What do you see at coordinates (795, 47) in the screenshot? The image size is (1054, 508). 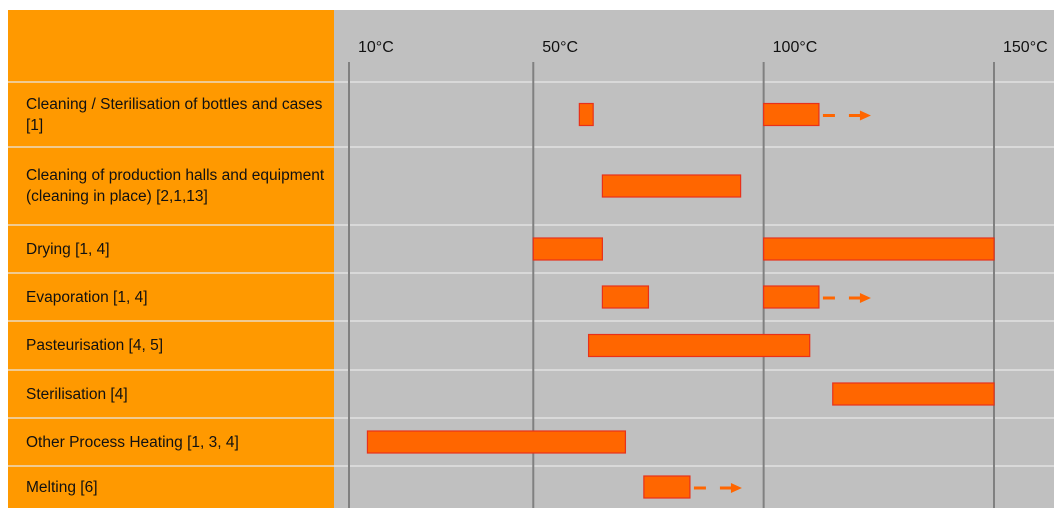 I see `tick-label-100: 100°C` at bounding box center [795, 47].